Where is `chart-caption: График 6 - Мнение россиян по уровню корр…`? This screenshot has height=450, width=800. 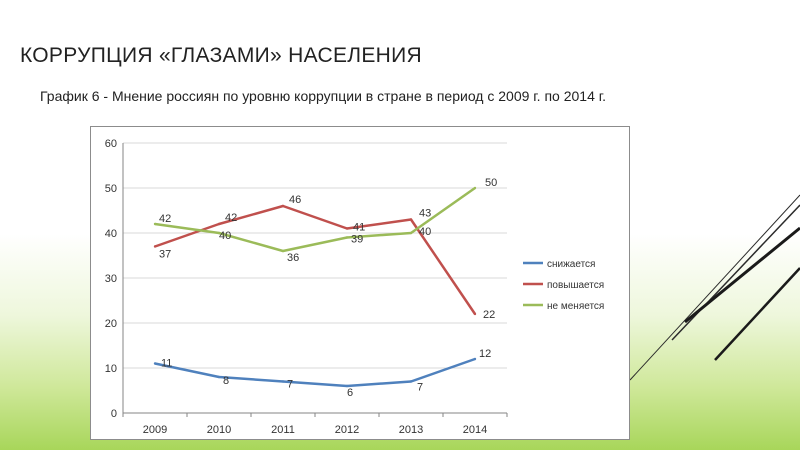 chart-caption: График 6 - Мнение россиян по уровню корр… is located at coordinates (323, 96).